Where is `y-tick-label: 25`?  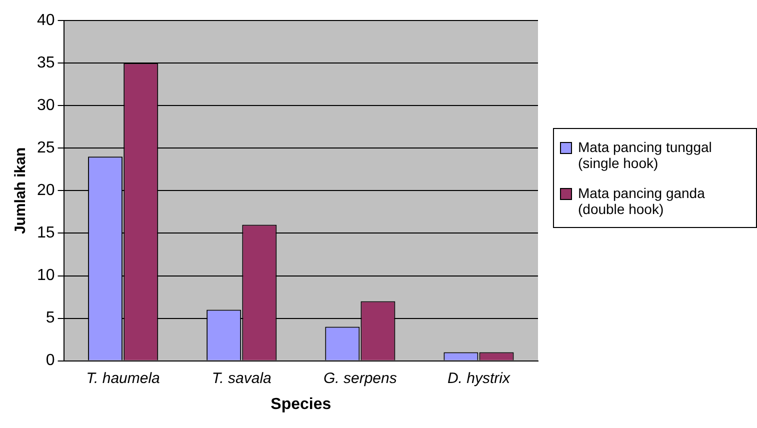
y-tick-label: 25 is located at coordinates (46, 148).